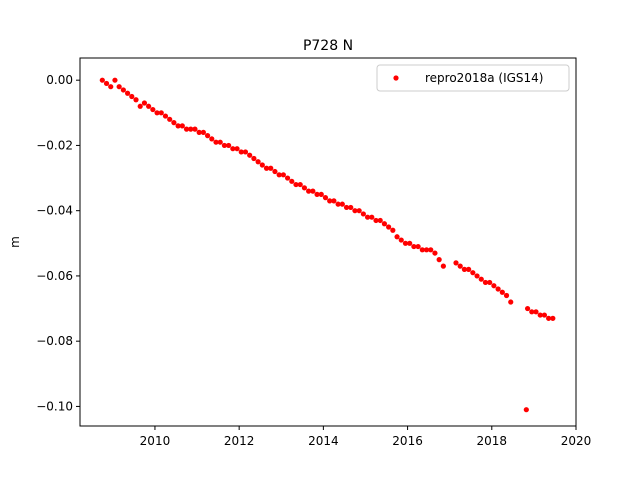 Image resolution: width=640 pixels, height=480 pixels. I want to click on y-tick-label: −0.06, so click(54, 276).